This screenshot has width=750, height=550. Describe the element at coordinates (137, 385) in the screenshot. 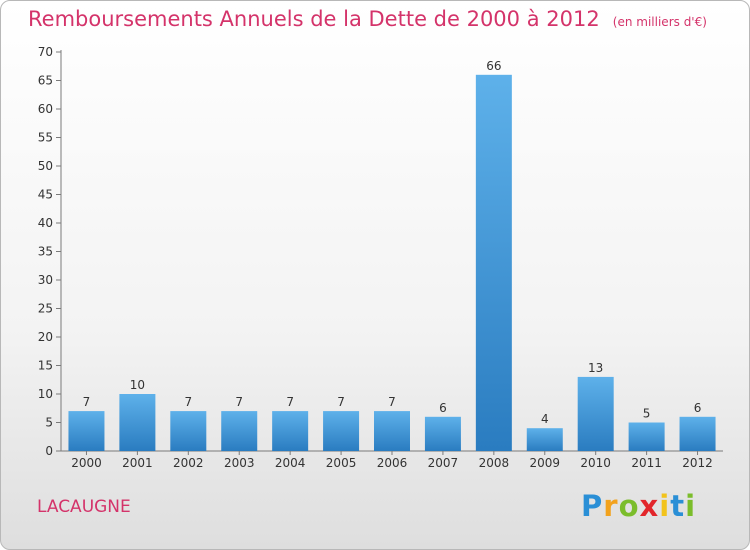

I see `data-label-2001: 10` at that location.